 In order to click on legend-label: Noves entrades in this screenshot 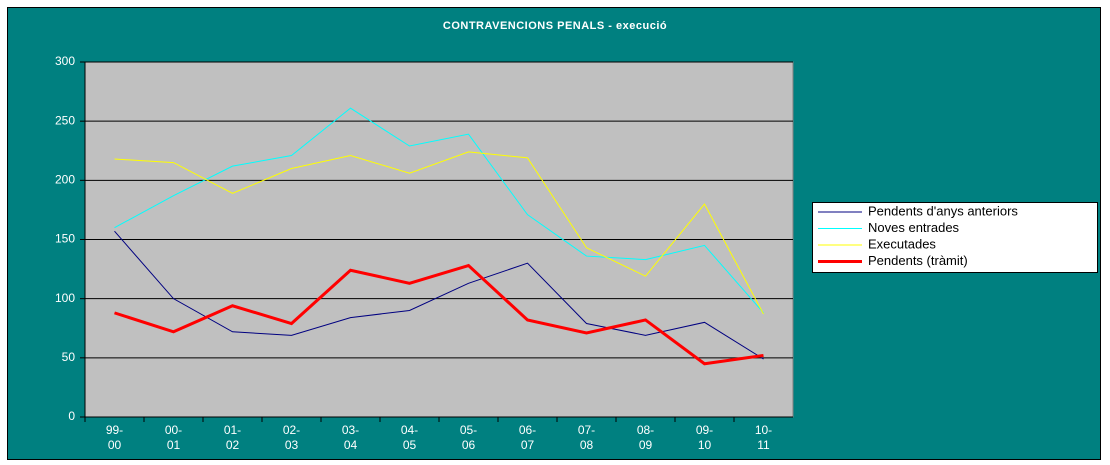, I will do `click(914, 227)`.